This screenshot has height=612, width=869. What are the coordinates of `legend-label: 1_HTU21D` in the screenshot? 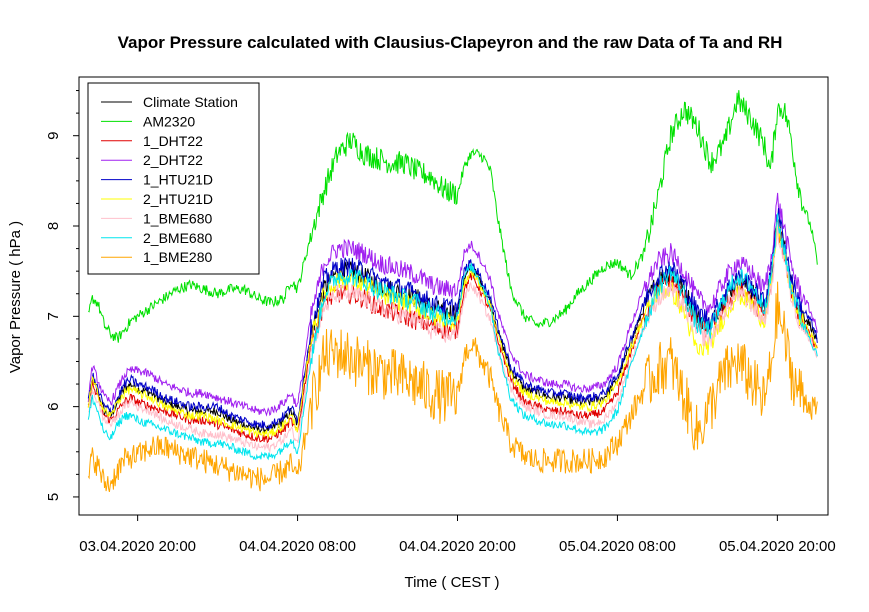 It's located at (178, 180).